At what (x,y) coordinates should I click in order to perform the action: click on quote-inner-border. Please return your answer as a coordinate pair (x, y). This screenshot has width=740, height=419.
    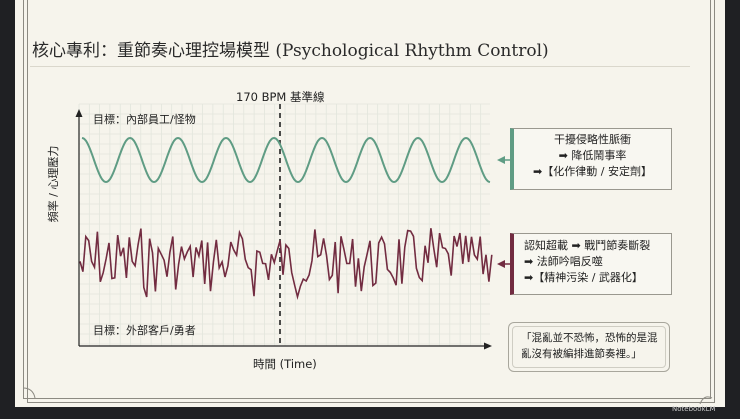
    Looking at the image, I should click on (589, 347).